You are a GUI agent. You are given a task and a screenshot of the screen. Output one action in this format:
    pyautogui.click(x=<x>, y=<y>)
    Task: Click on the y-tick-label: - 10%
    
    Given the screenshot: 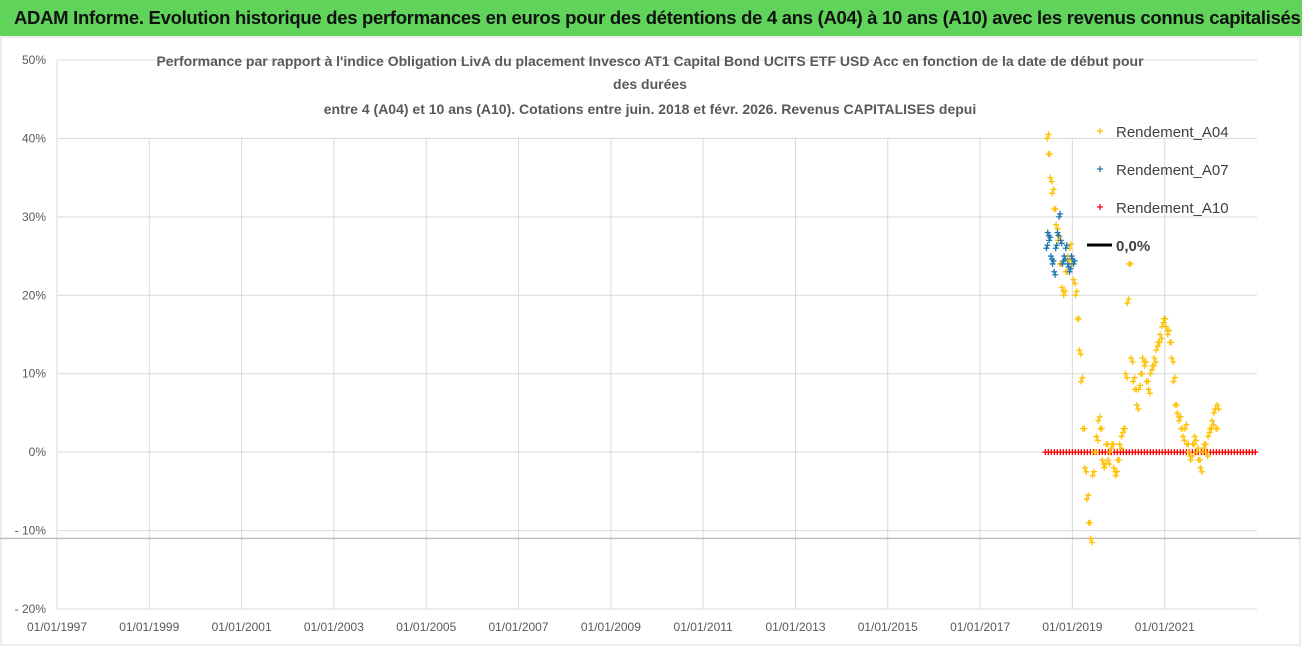 What is the action you would take?
    pyautogui.click(x=31, y=531)
    